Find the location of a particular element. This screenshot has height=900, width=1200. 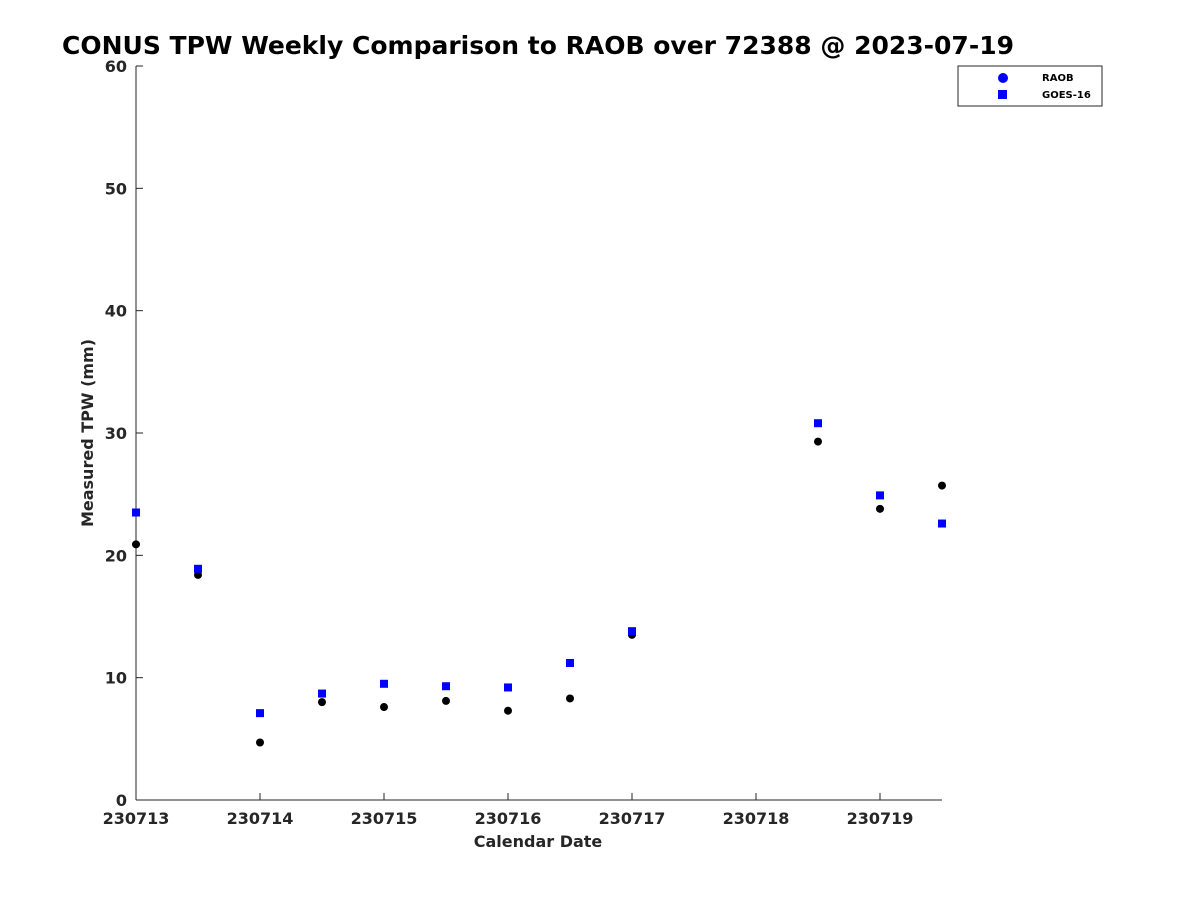

legend-goes16-label: GOES-16 is located at coordinates (1066, 95).